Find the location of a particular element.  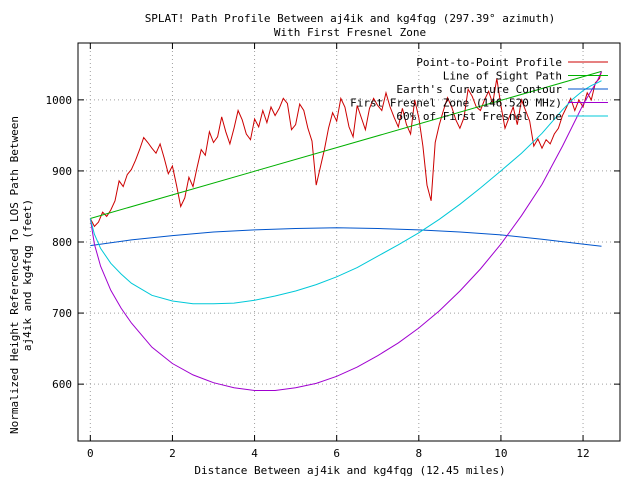

x-tick-label: 4 is located at coordinates (254, 453).